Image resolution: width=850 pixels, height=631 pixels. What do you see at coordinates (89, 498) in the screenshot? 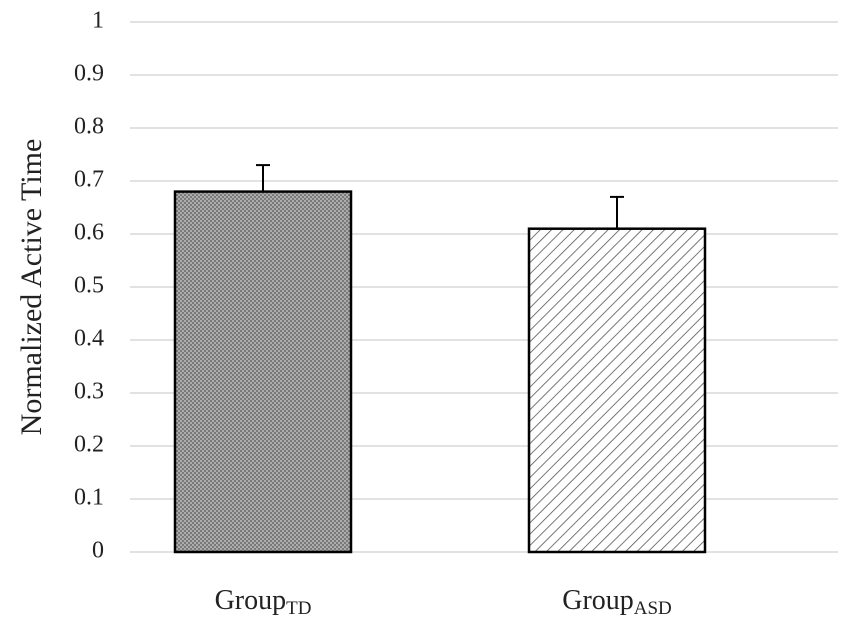
I see `y-tick-label: 0.1` at bounding box center [89, 498].